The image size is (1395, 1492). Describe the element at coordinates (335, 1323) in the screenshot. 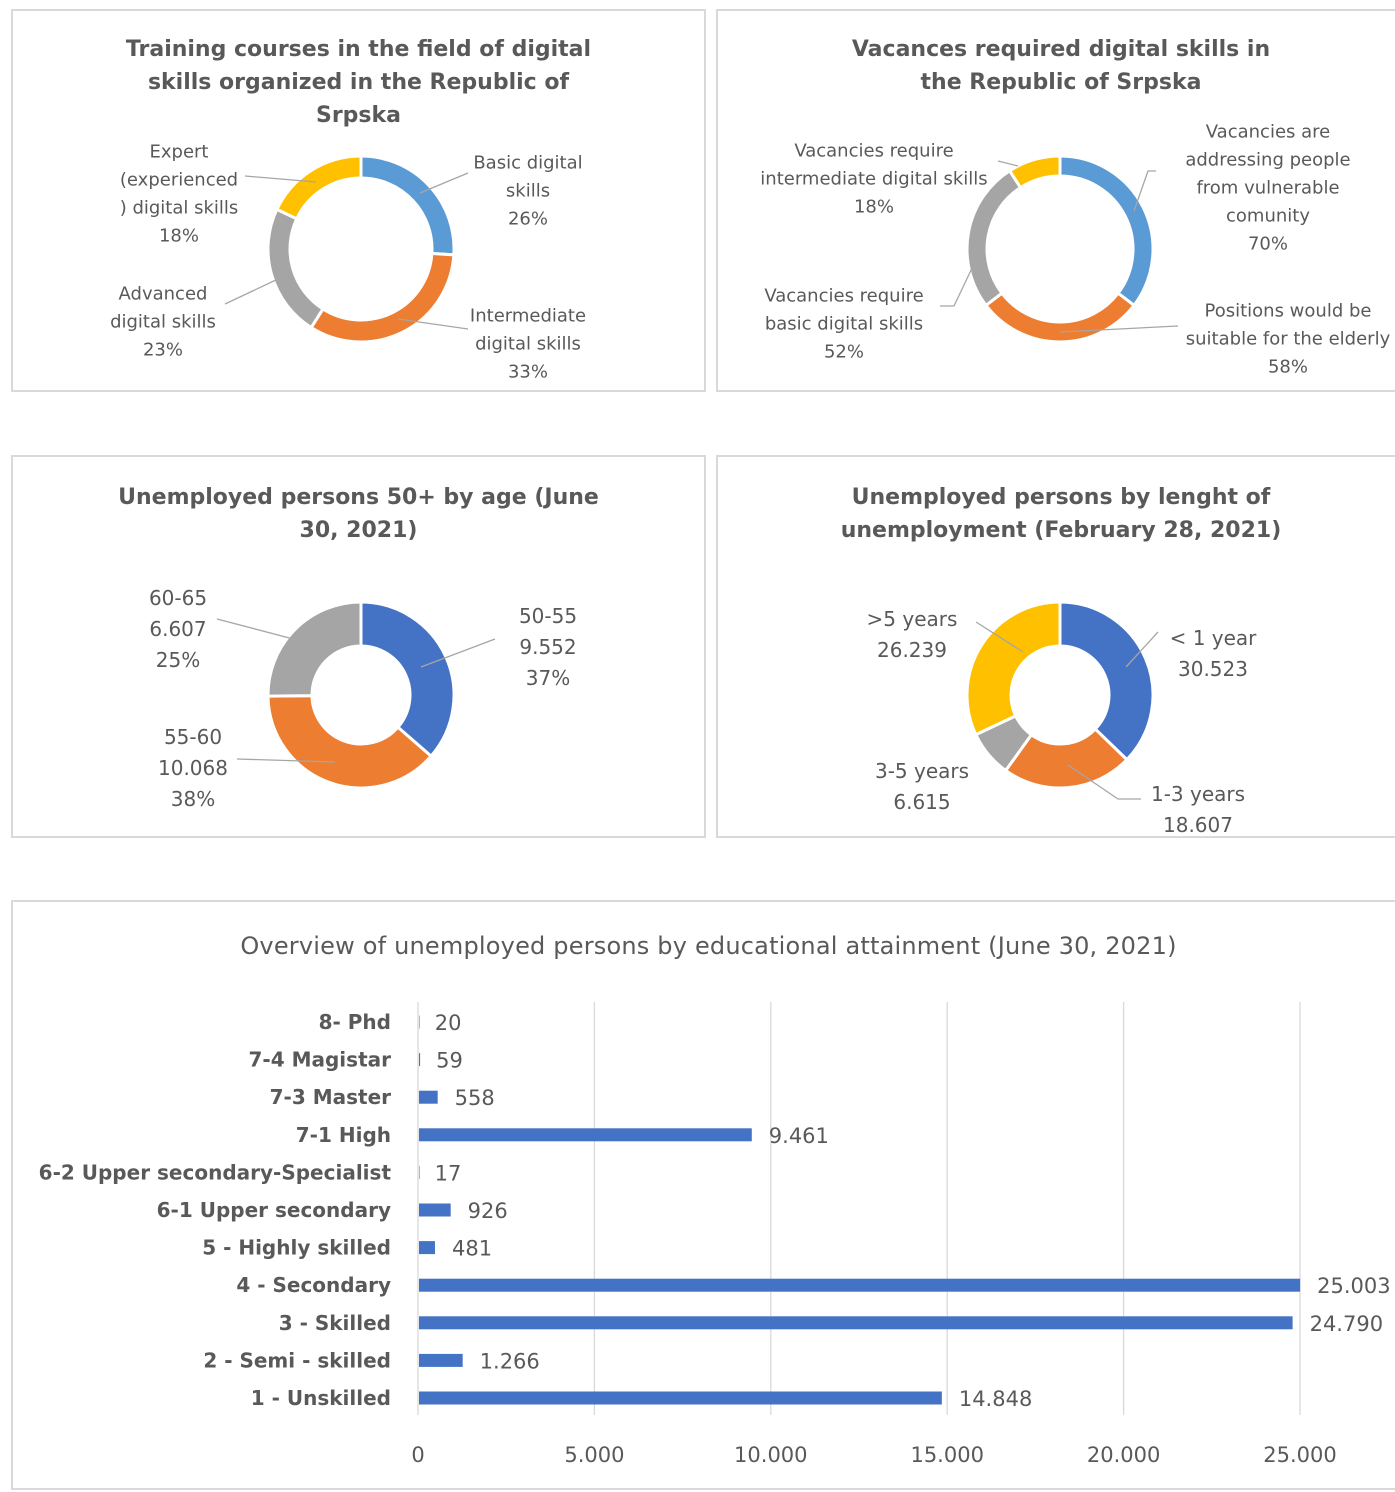

I see `category-label: 3 - Skilled` at that location.